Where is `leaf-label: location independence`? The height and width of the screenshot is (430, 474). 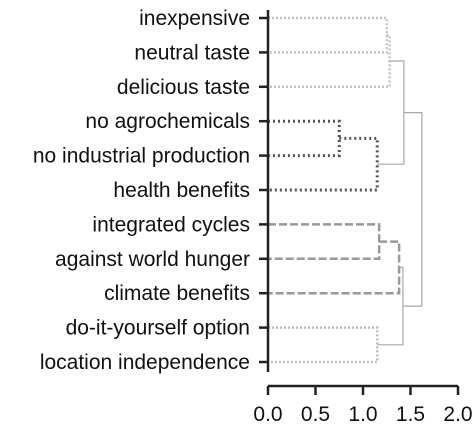
leaf-label: location independence is located at coordinates (145, 362).